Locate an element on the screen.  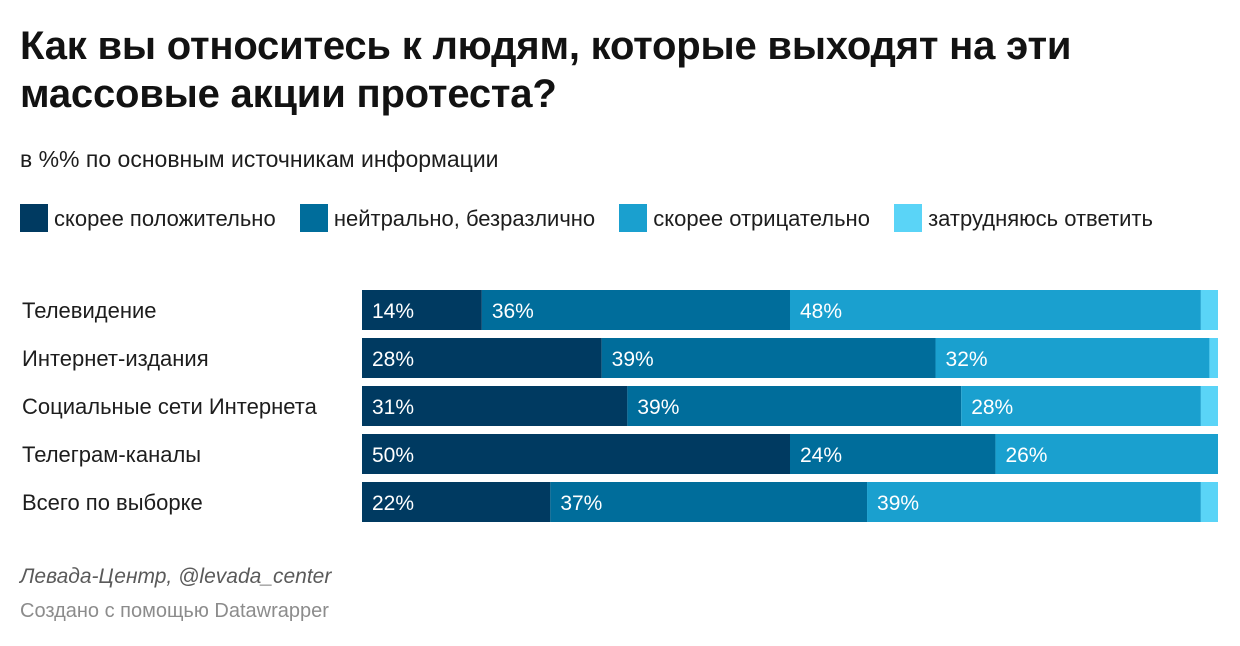
data-label: 22% is located at coordinates (393, 503).